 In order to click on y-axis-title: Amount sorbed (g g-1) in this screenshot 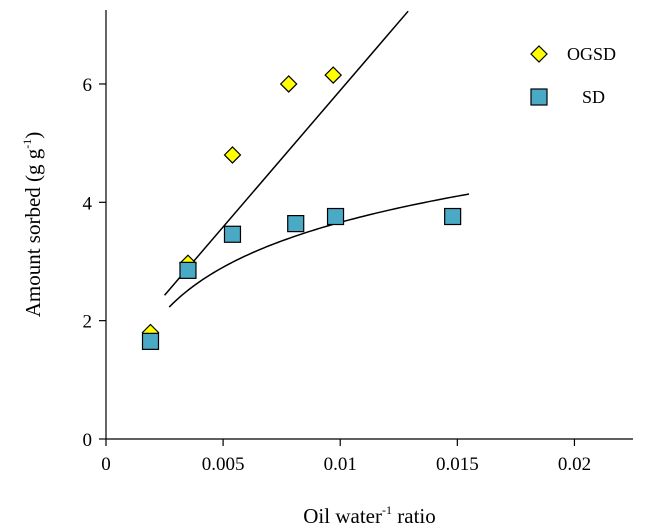, I will do `click(32, 225)`.